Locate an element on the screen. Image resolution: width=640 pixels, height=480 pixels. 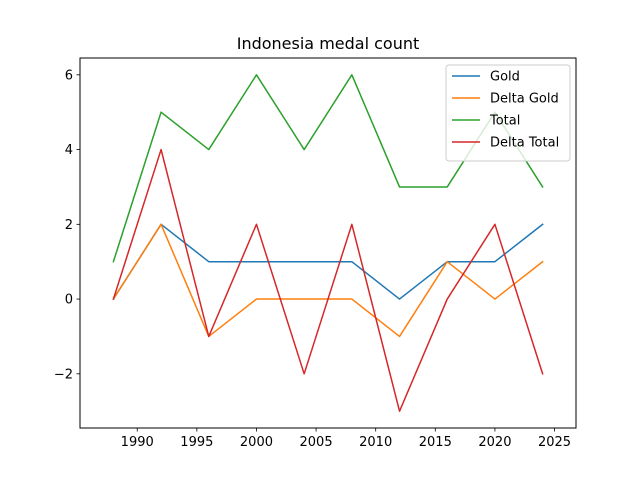
legend-label-total: Total is located at coordinates (504, 121).